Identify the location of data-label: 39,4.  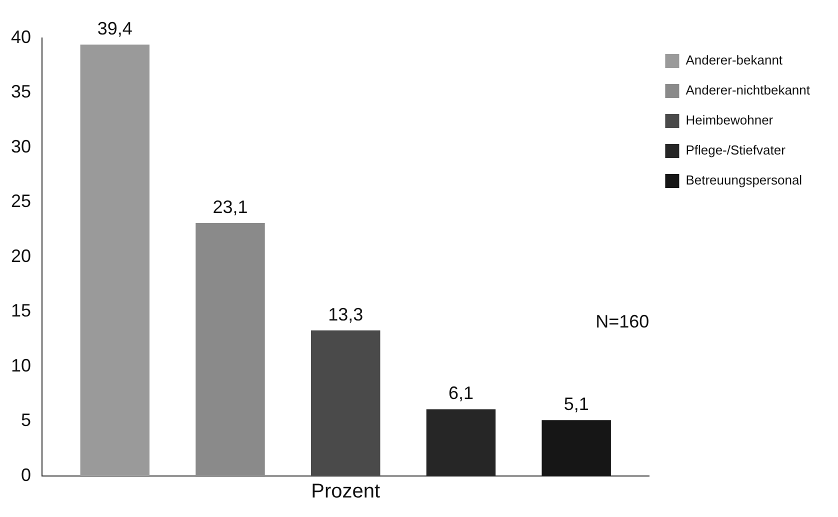
(114, 28).